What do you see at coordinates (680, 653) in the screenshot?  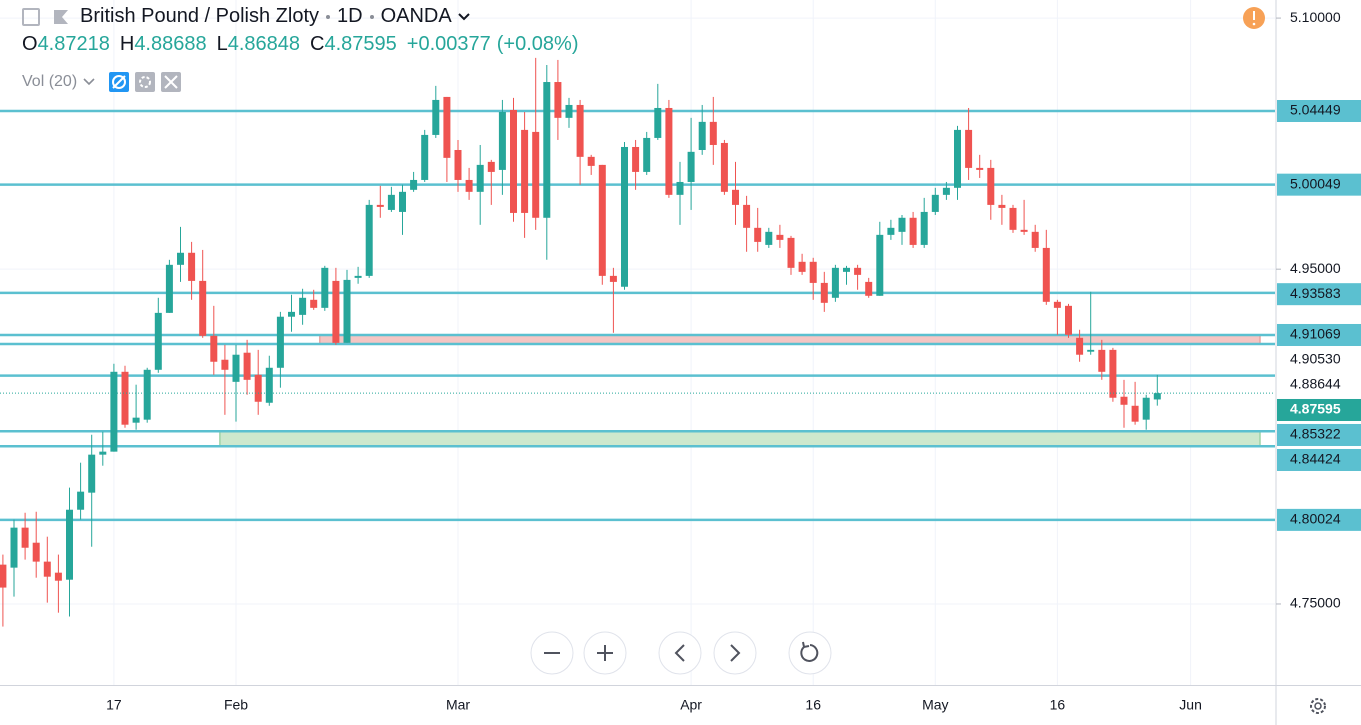 I see `scroll-left-button` at bounding box center [680, 653].